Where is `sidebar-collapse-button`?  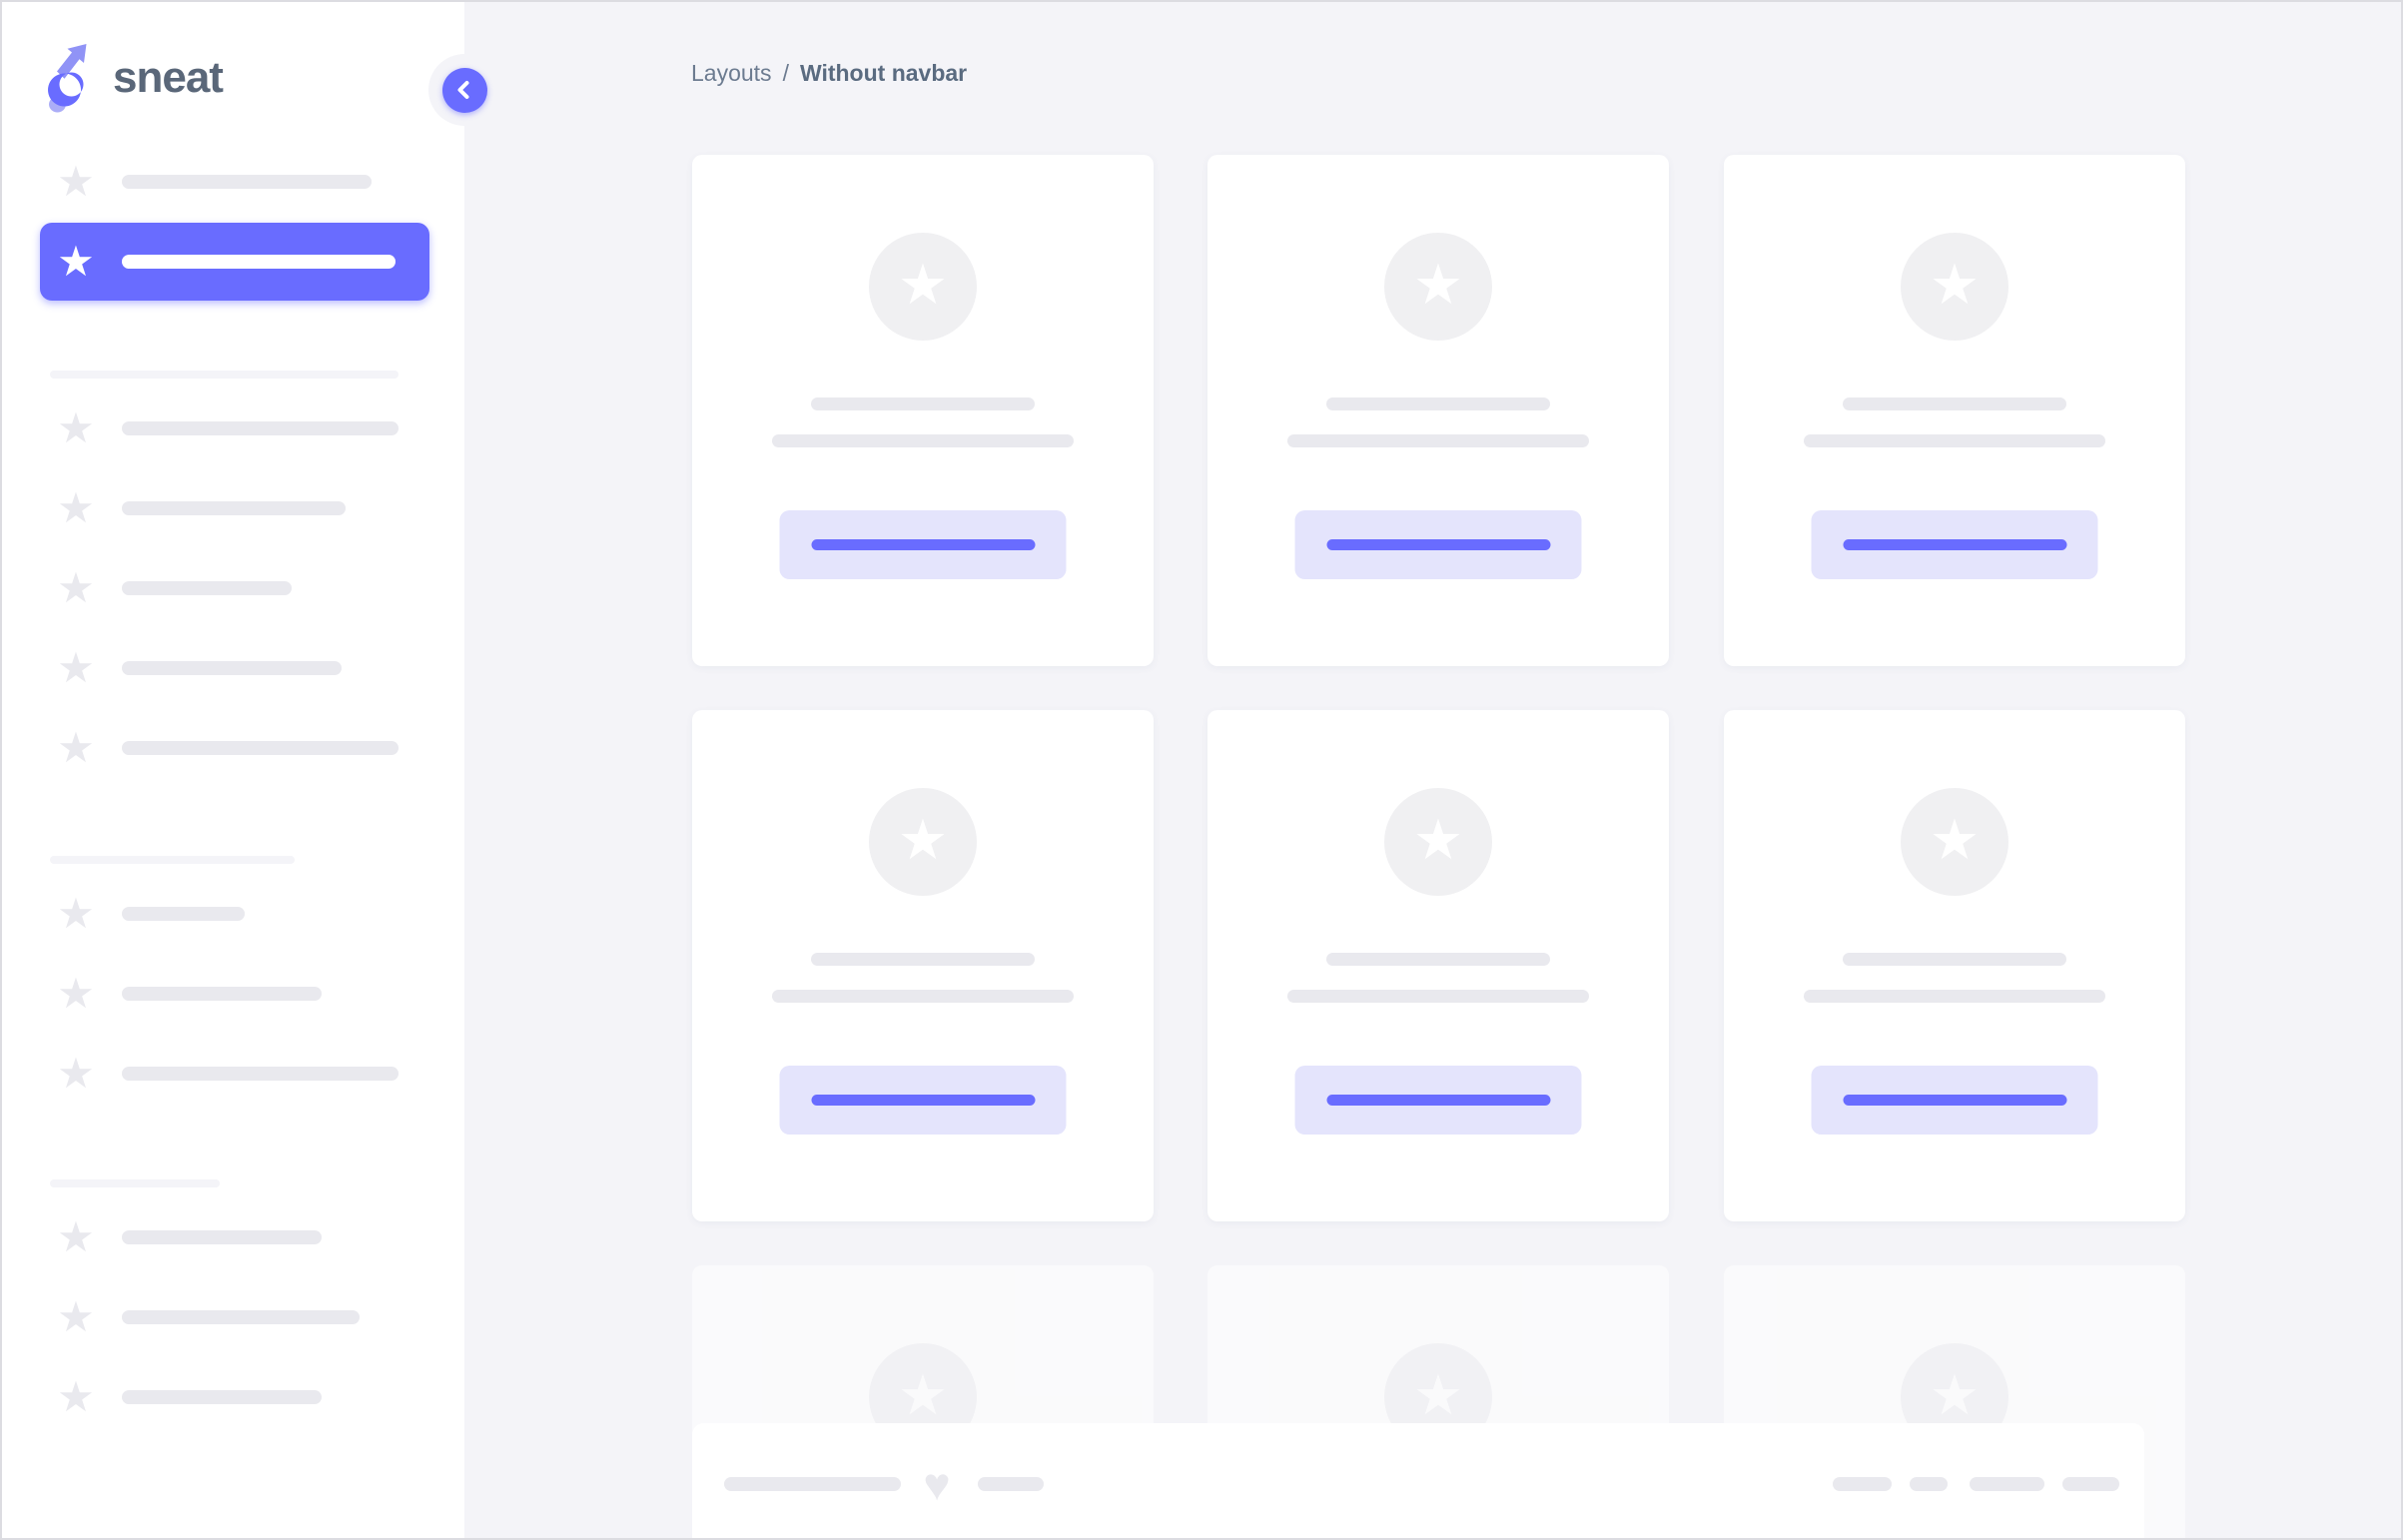
sidebar-collapse-button is located at coordinates (464, 90).